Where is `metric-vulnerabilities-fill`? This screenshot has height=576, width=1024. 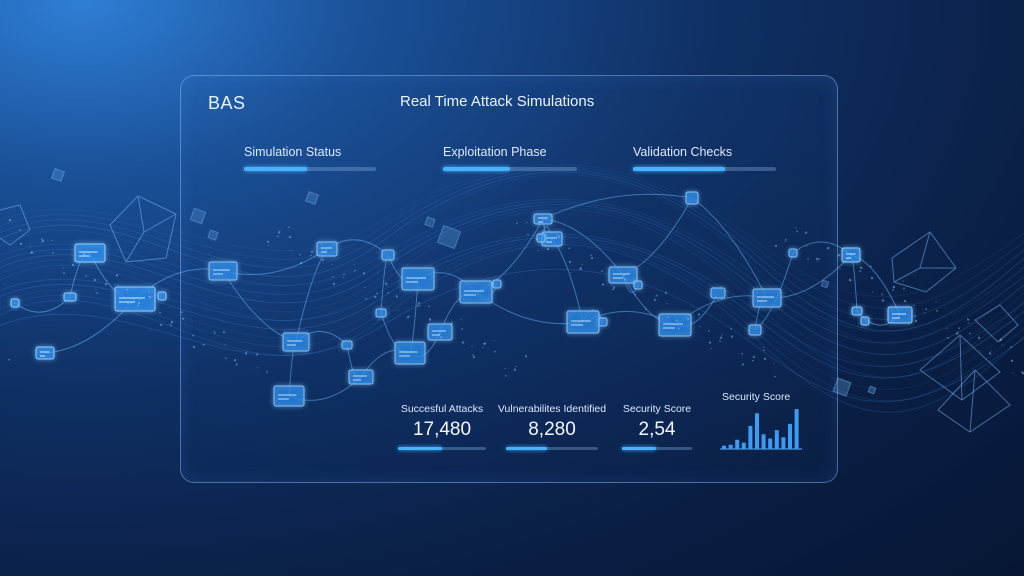 metric-vulnerabilities-fill is located at coordinates (527, 448).